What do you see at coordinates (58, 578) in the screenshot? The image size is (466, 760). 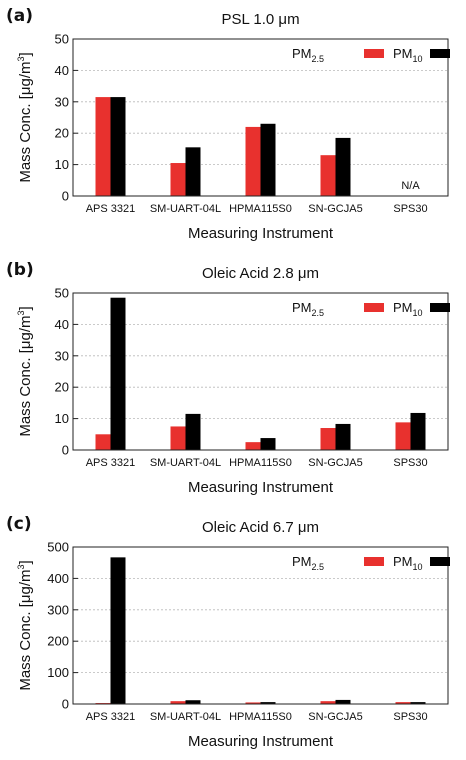 I see `y-tick-label: 400` at bounding box center [58, 578].